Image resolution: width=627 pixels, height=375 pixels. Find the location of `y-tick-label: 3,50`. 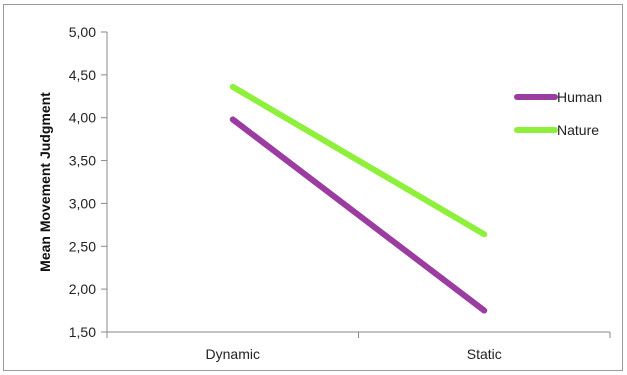

y-tick-label: 3,50 is located at coordinates (82, 161).